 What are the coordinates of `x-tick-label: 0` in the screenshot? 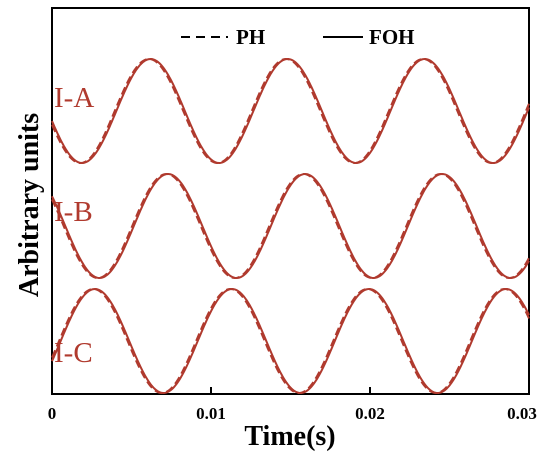 It's located at (52, 413).